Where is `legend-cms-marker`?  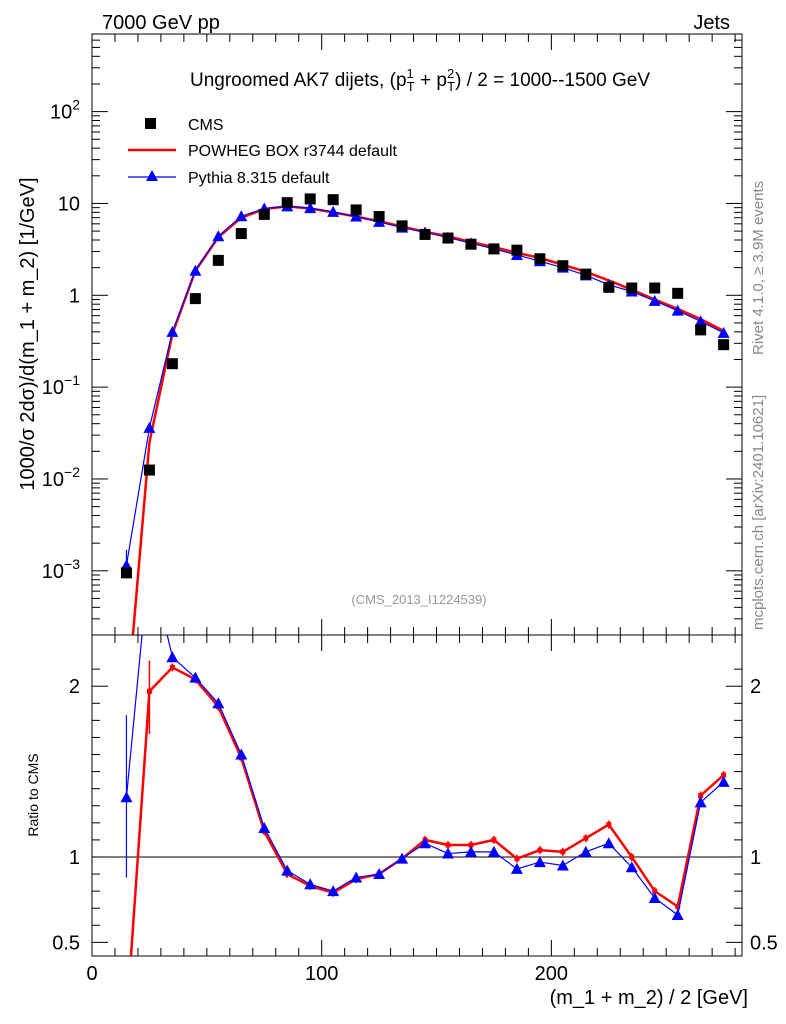
legend-cms-marker is located at coordinates (150, 123).